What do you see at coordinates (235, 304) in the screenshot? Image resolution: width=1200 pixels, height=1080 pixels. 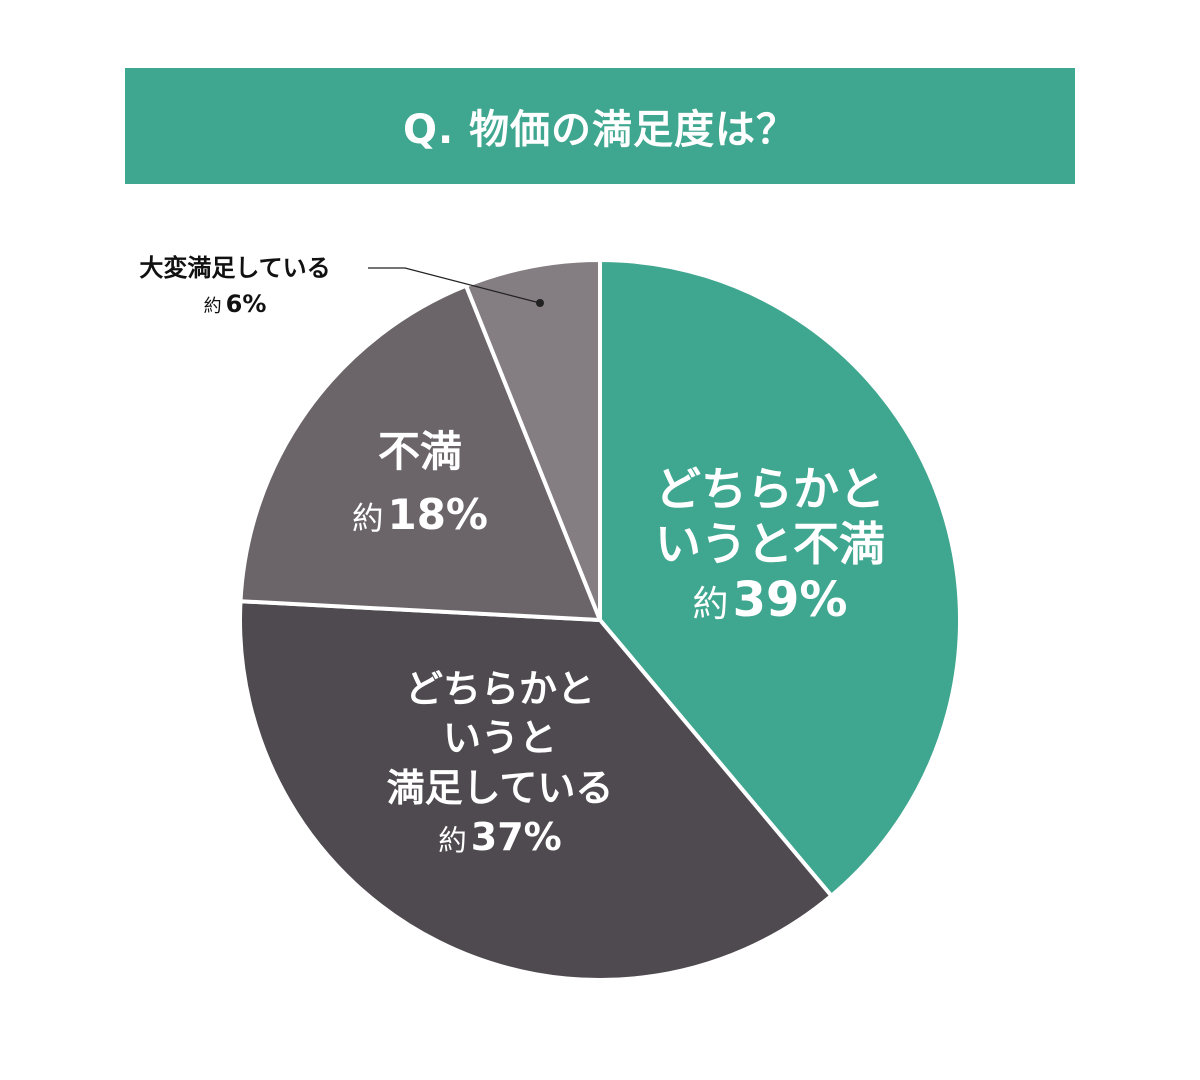 I see `label-percent: 約 6%` at bounding box center [235, 304].